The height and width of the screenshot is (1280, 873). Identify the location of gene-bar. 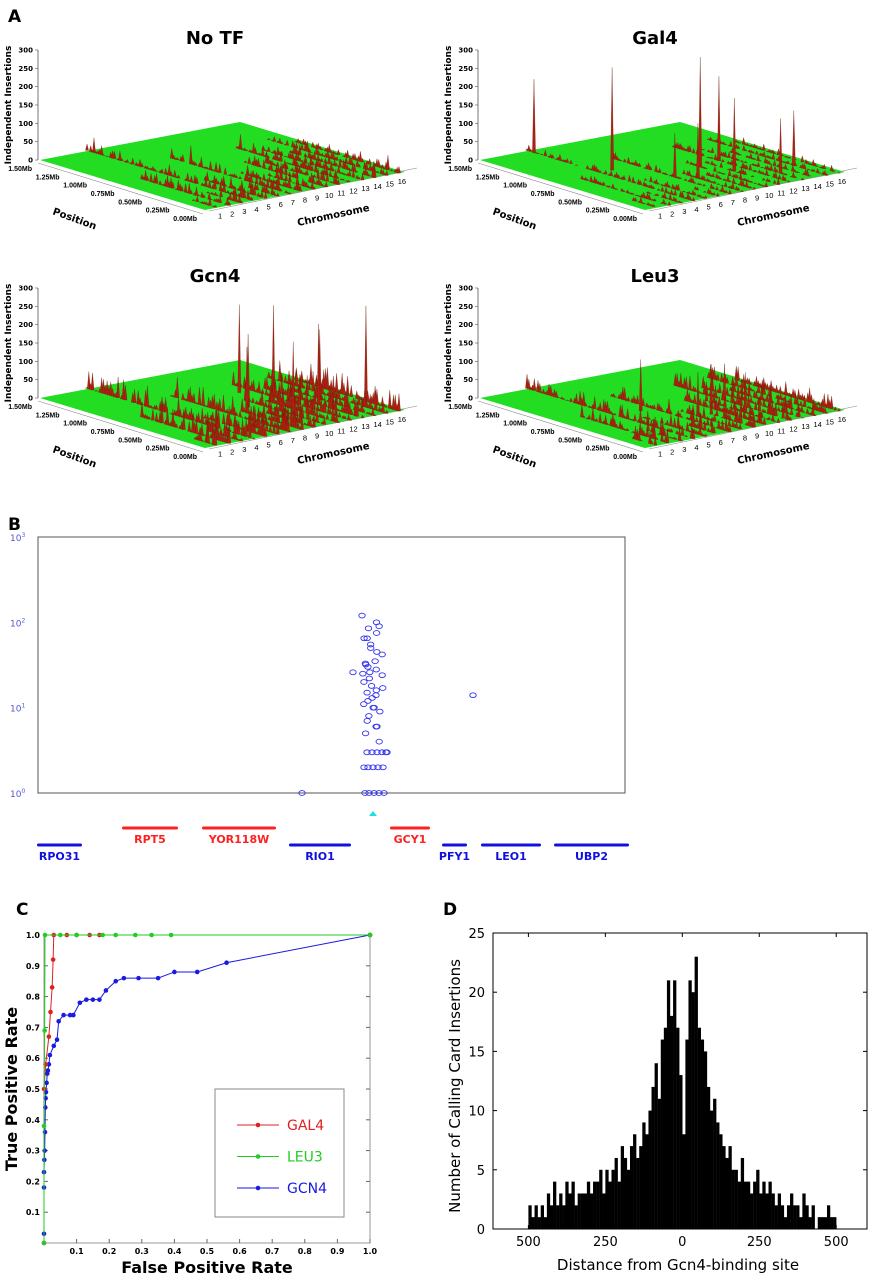
(410, 828).